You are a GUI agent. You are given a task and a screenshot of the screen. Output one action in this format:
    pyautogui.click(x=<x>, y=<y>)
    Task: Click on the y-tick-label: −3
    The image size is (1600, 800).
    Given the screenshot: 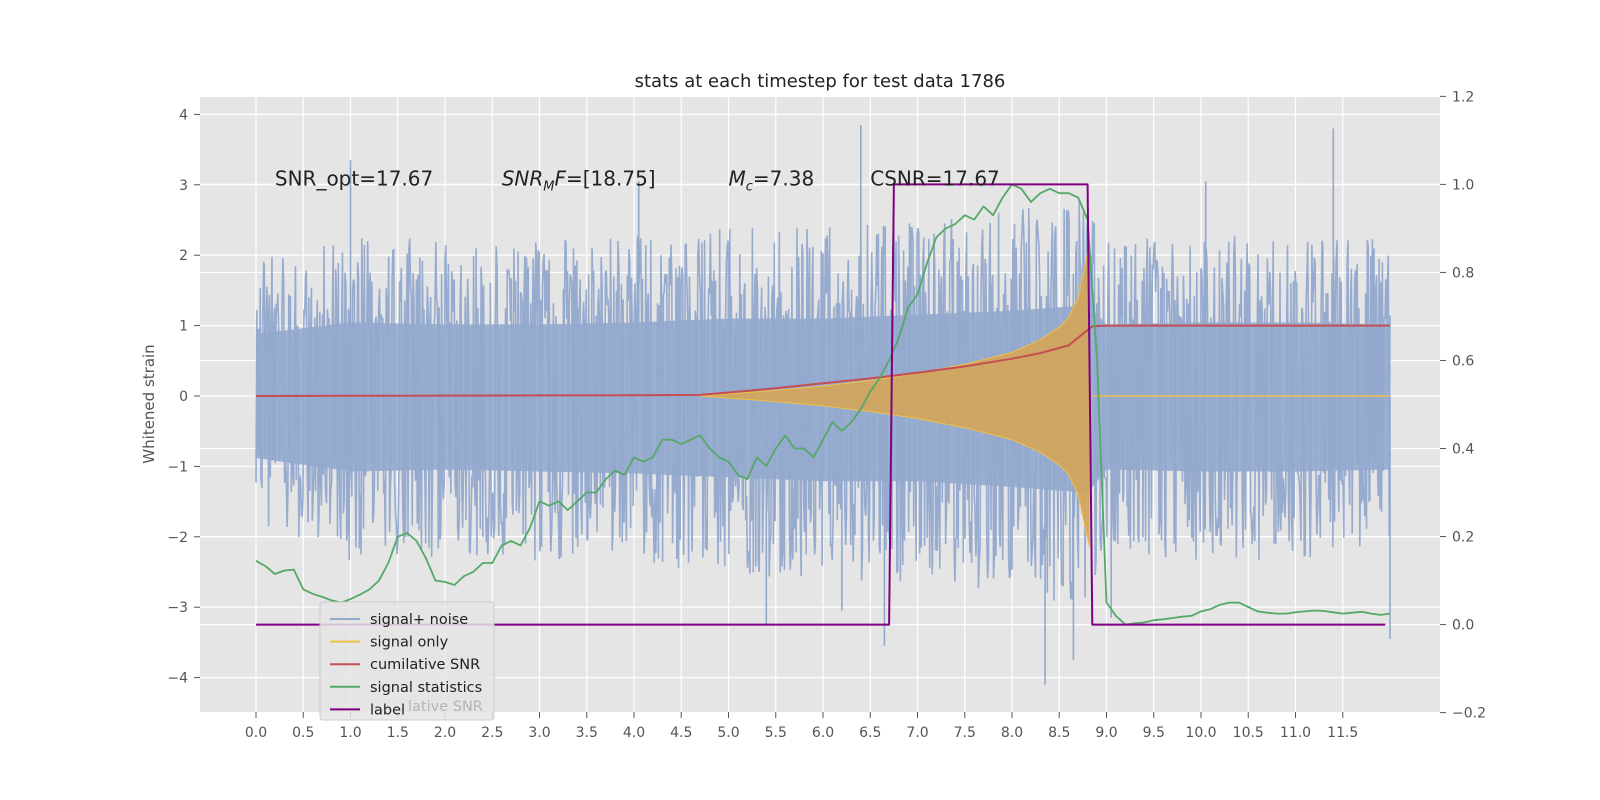 What is the action you would take?
    pyautogui.click(x=177, y=608)
    